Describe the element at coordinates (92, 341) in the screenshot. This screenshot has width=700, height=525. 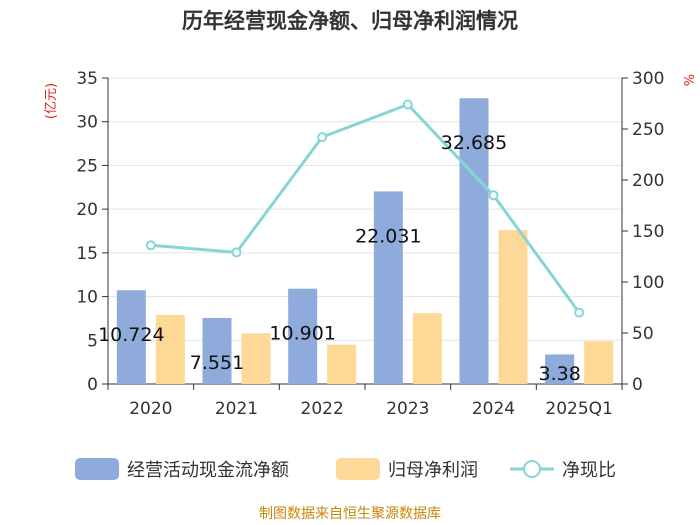
I see `left-tick-label: 5` at that location.